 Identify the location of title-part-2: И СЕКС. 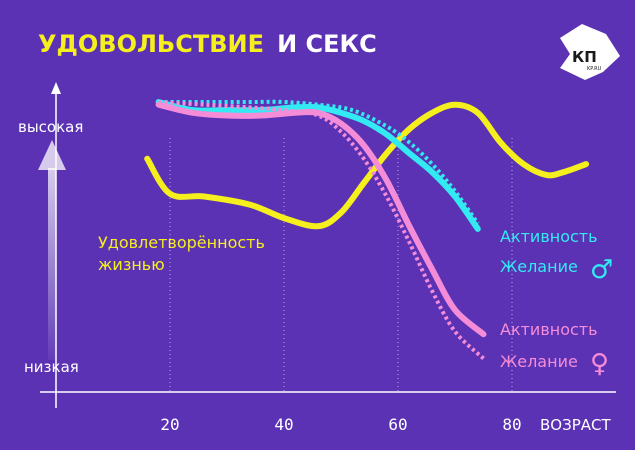
(327, 44).